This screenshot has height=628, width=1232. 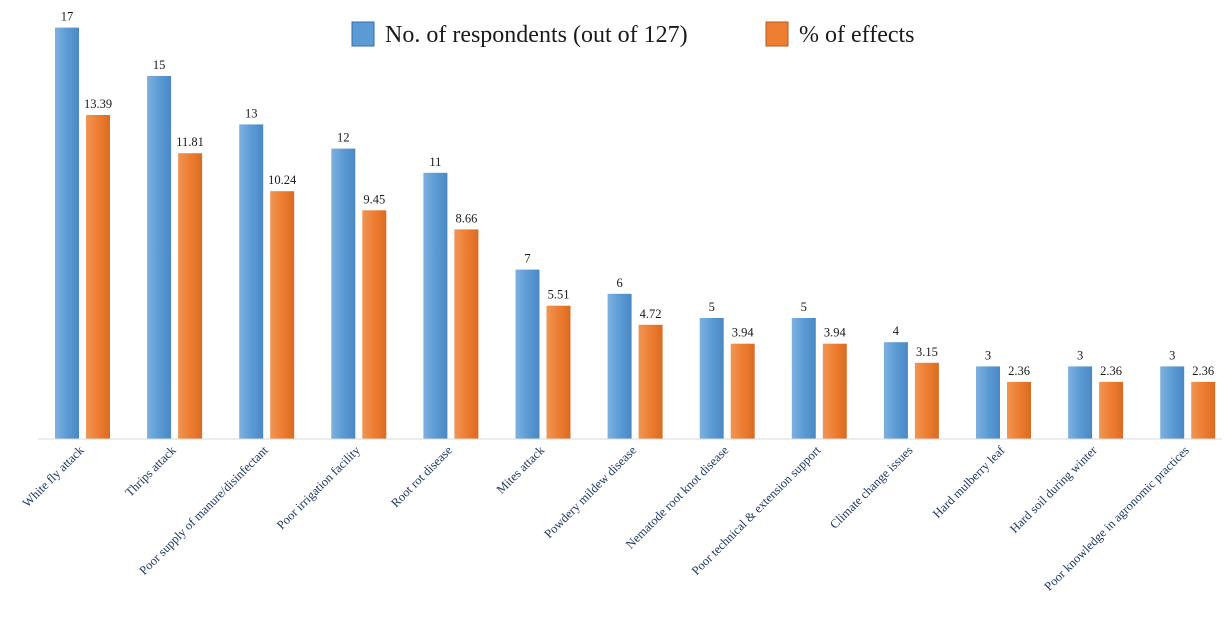 What do you see at coordinates (559, 295) in the screenshot?
I see `effects-value-label-6: 5.51` at bounding box center [559, 295].